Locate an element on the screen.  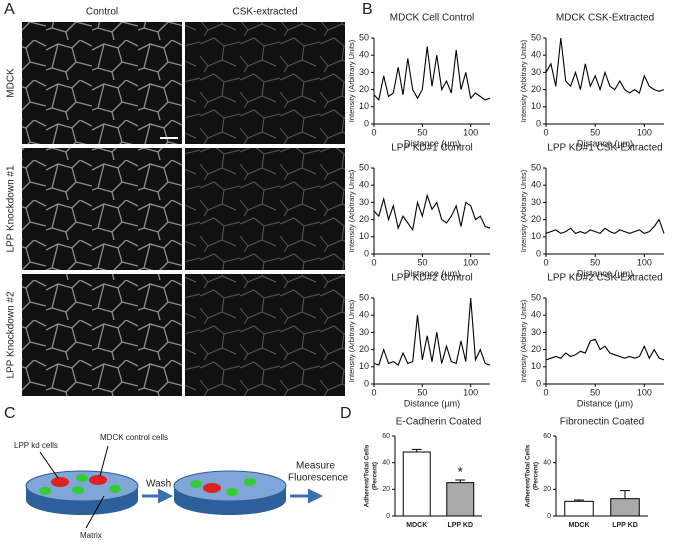
panel-label: B is located at coordinates (367, 9).